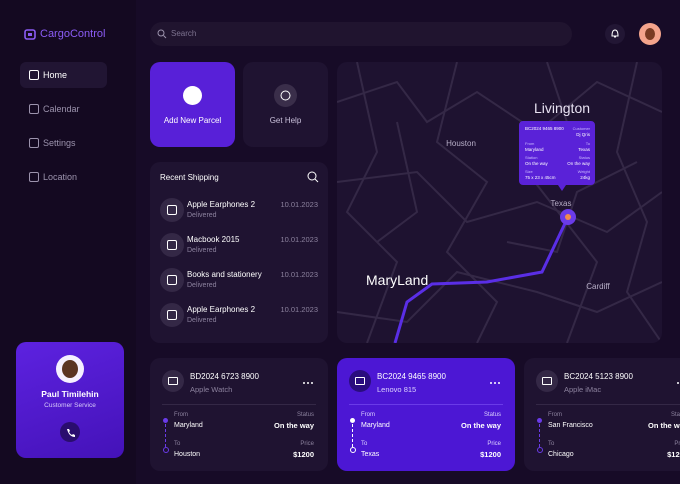  I want to click on price: $1200, so click(490, 454).